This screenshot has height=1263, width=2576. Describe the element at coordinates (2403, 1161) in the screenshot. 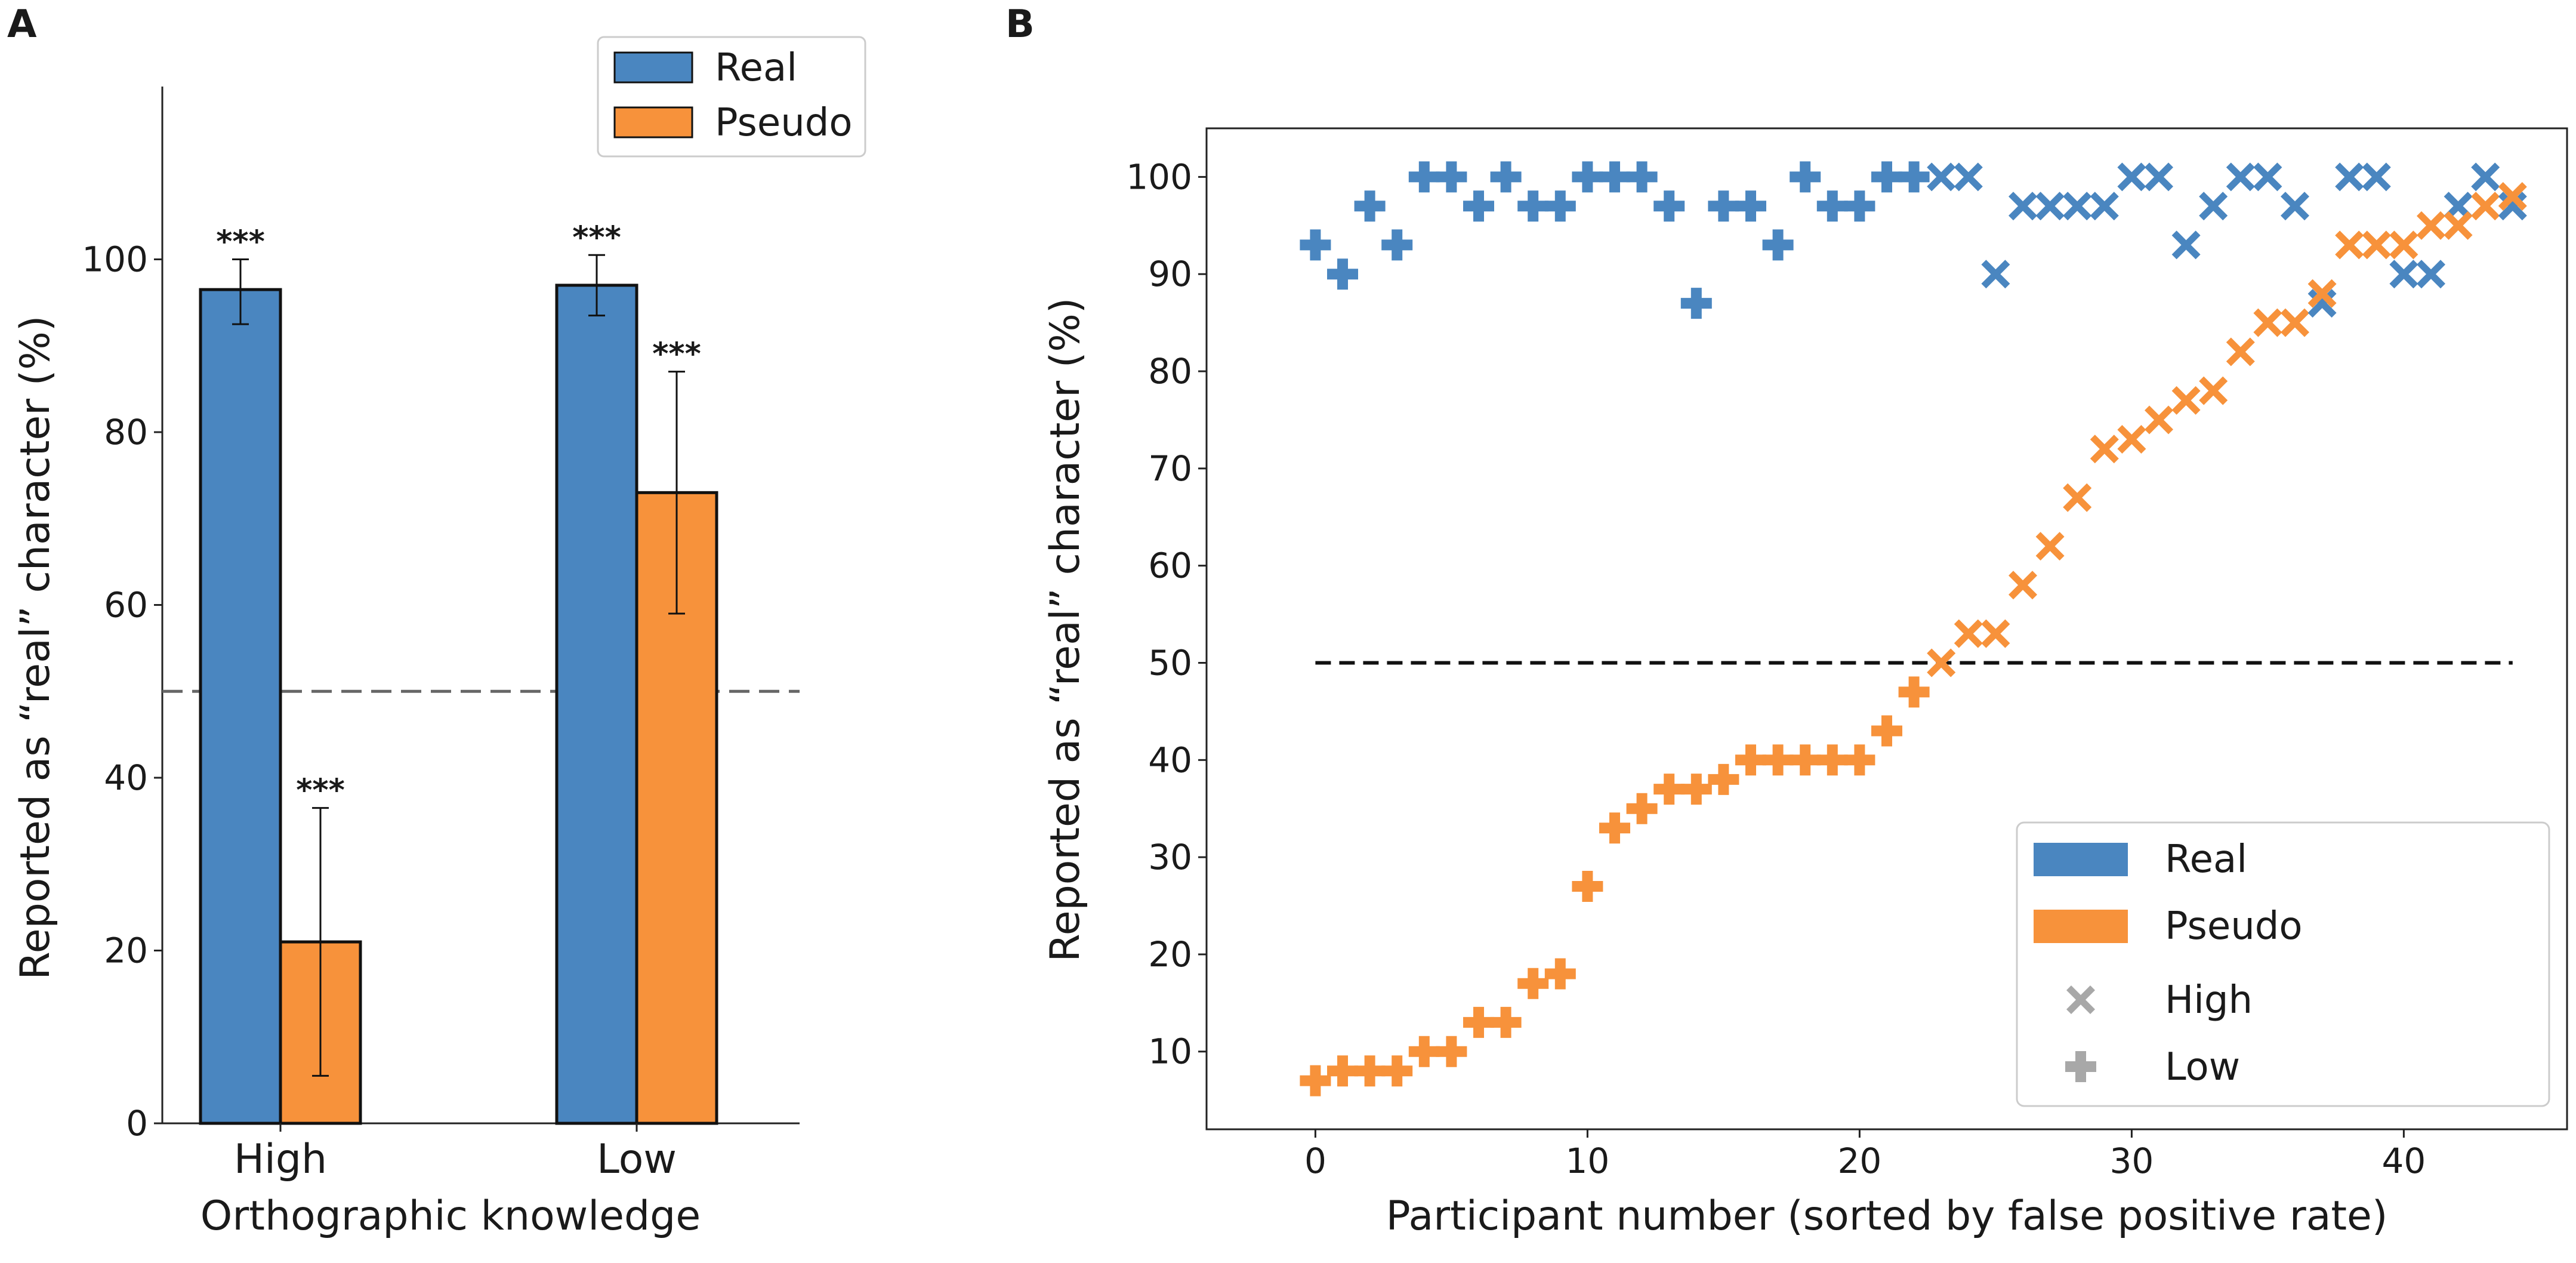

I see `panel-b-x-tick-label: 40` at that location.